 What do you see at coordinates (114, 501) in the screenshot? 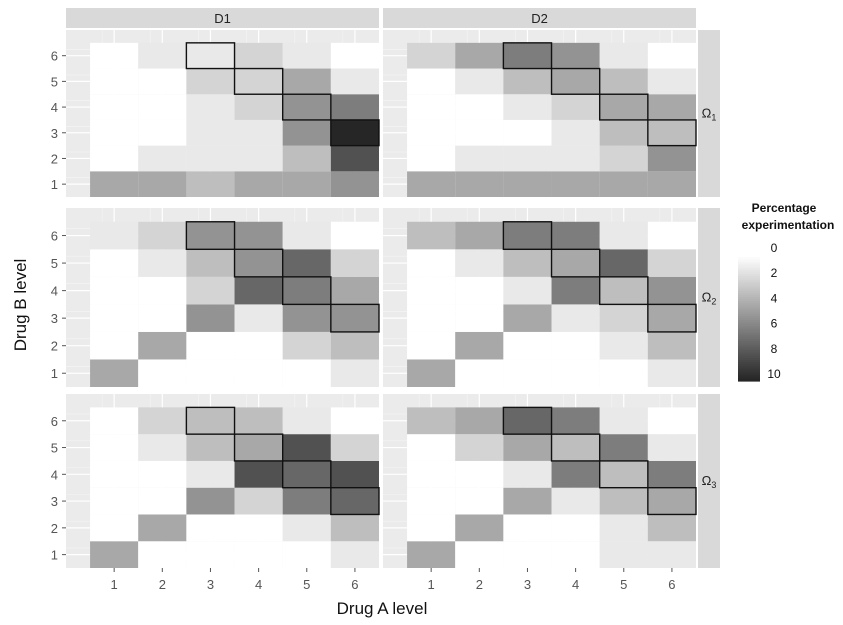
I see `tile-D1-3-a1-b3` at bounding box center [114, 501].